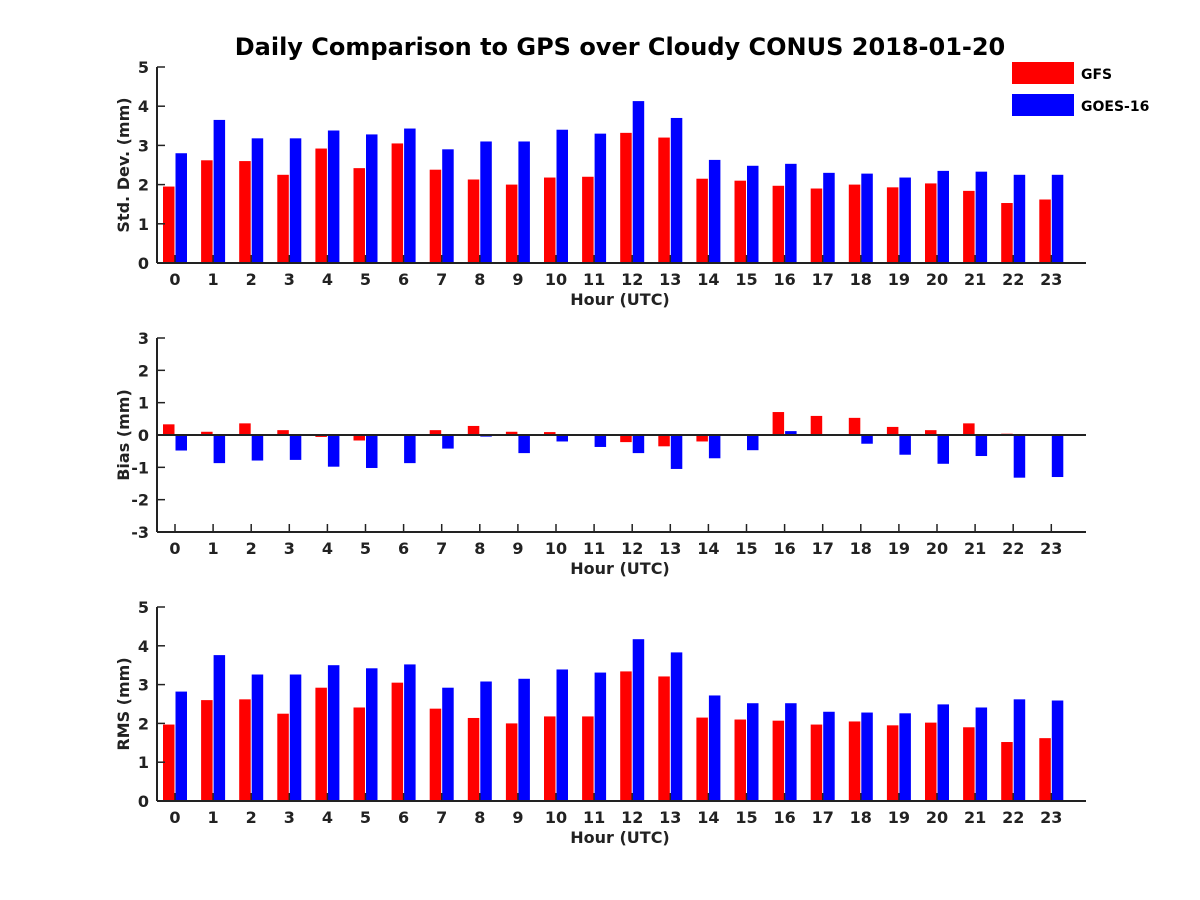 This screenshot has height=900, width=1200. Describe the element at coordinates (899, 817) in the screenshot. I see `rms-x-tick-label: 19` at that location.